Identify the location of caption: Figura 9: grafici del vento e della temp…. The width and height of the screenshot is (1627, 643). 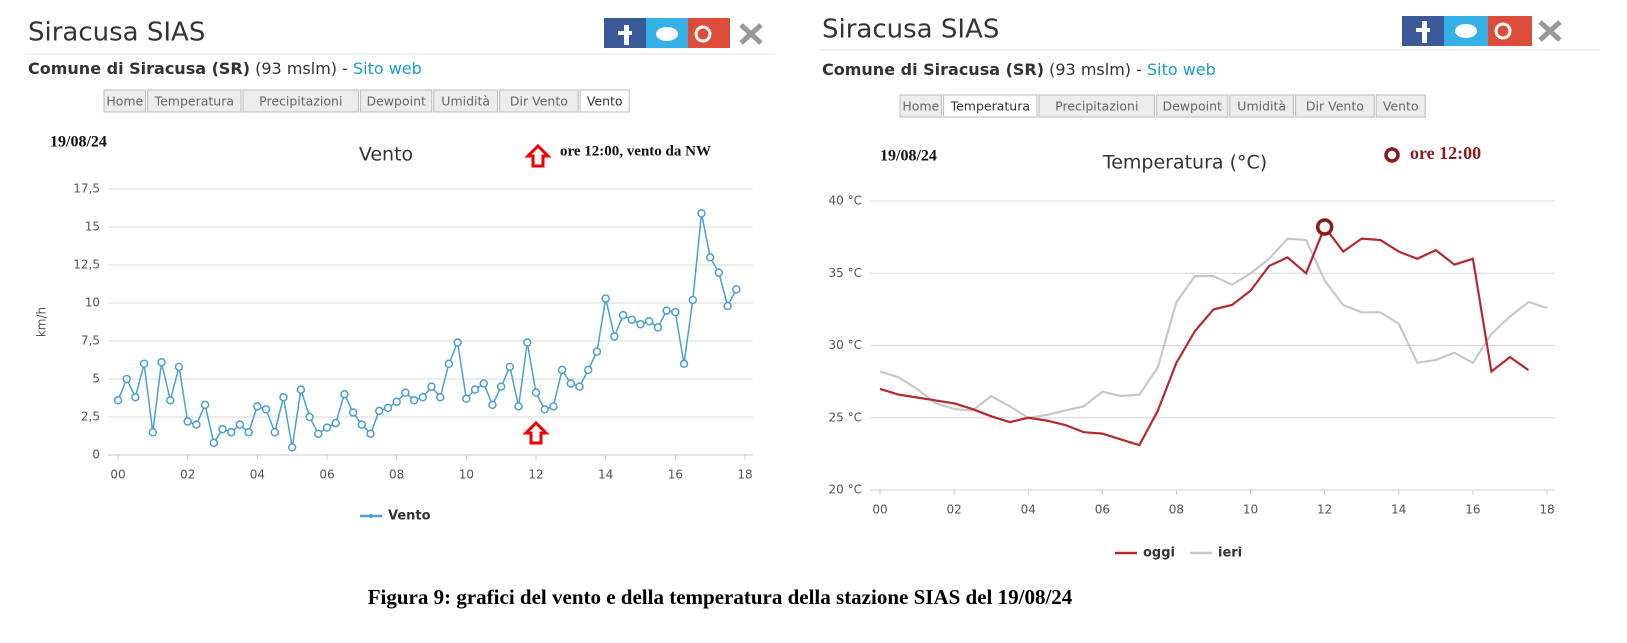
(720, 597).